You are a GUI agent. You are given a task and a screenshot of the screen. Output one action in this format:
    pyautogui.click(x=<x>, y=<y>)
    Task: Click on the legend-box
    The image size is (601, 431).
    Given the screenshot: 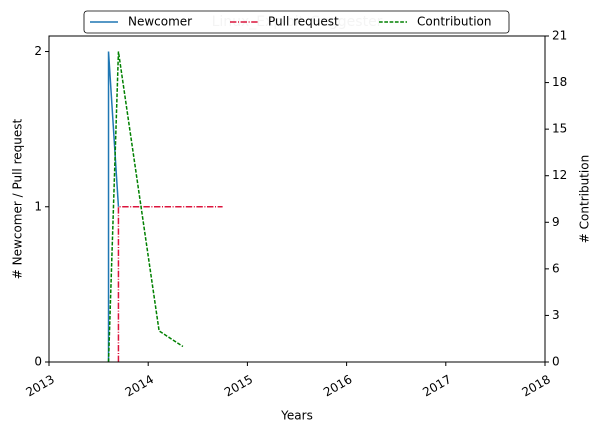 What is the action you would take?
    pyautogui.click(x=296, y=22)
    